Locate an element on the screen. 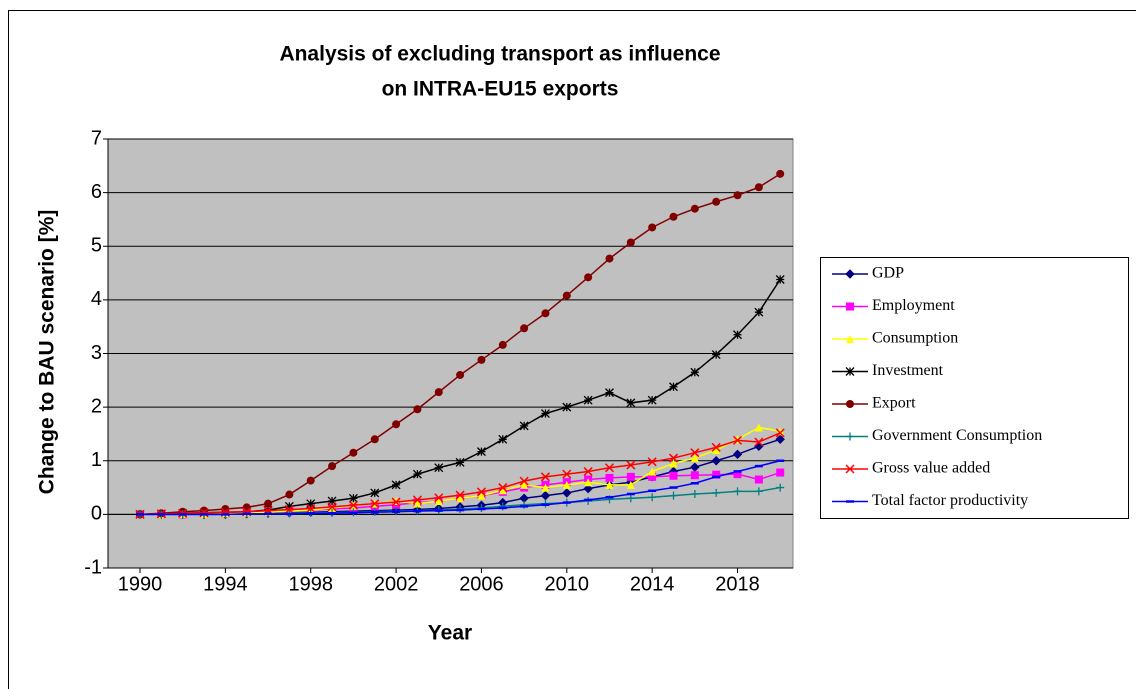 Image resolution: width=1136 pixels, height=689 pixels. x-tick-label: 2010 is located at coordinates (567, 584).